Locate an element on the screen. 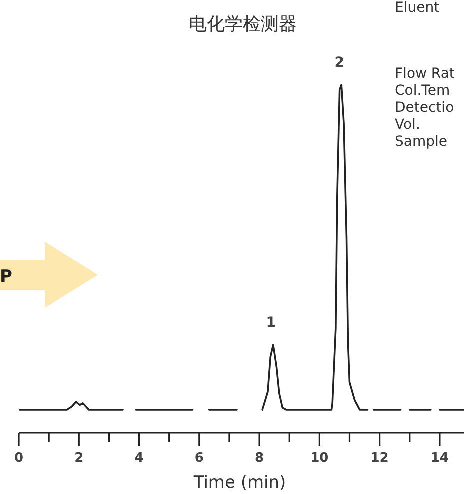 The height and width of the screenshot is (494, 464). x-tick-label: 8 is located at coordinates (259, 458).